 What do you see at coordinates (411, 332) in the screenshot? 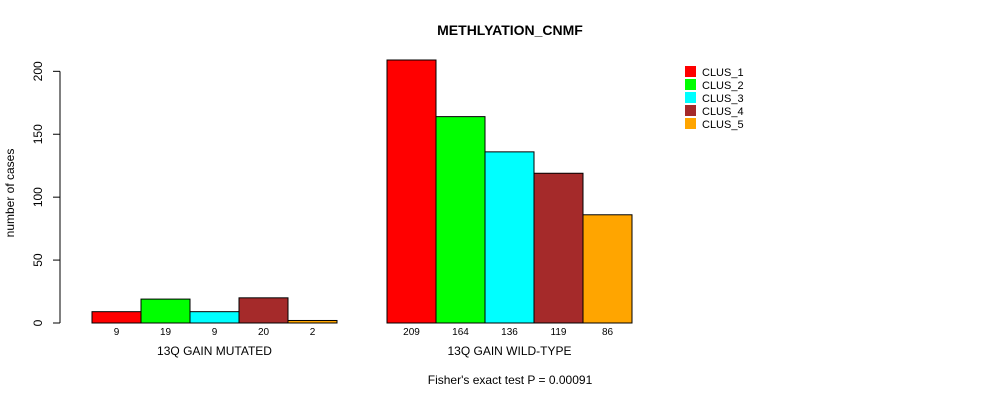
I see `bar-count-label: 209` at bounding box center [411, 332].